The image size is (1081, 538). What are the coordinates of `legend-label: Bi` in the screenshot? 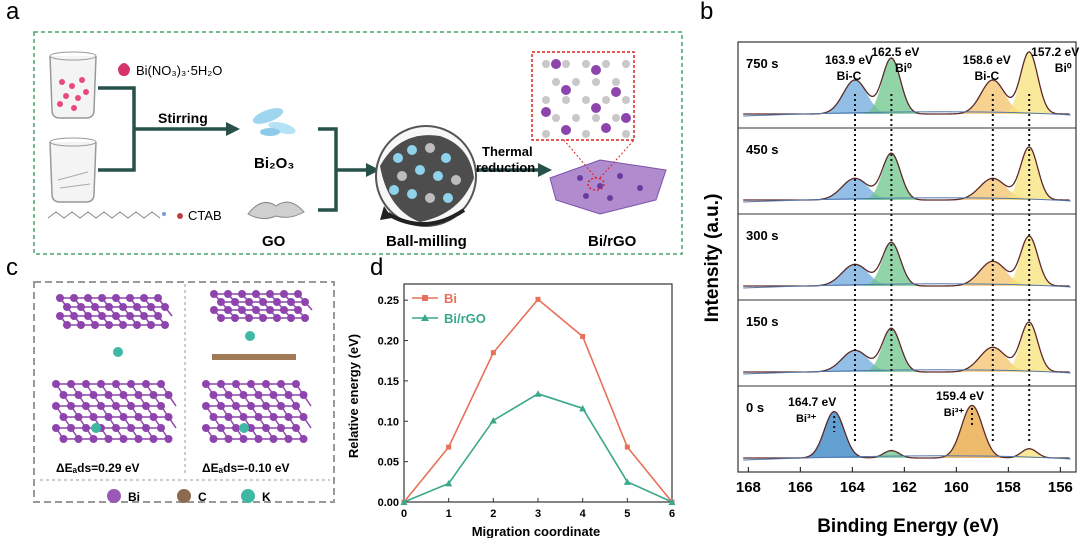 It's located at (450, 298).